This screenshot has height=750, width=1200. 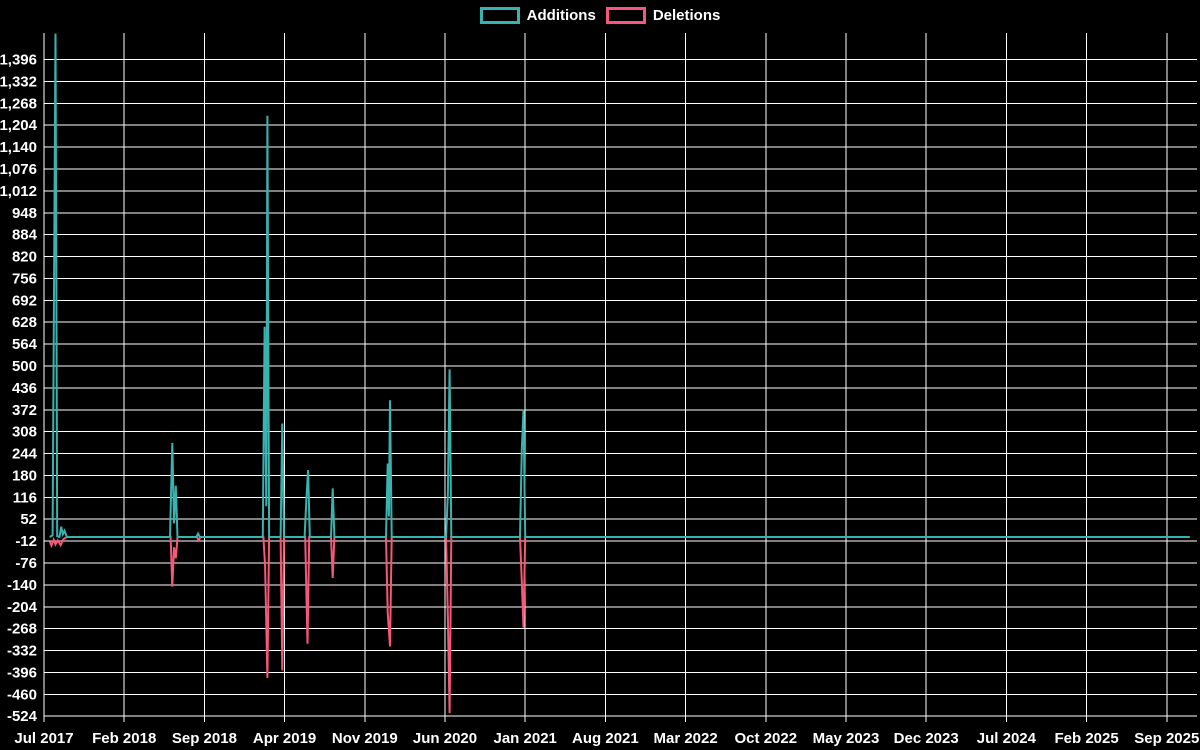 What do you see at coordinates (22, 694) in the screenshot?
I see `y-tick-label: -460` at bounding box center [22, 694].